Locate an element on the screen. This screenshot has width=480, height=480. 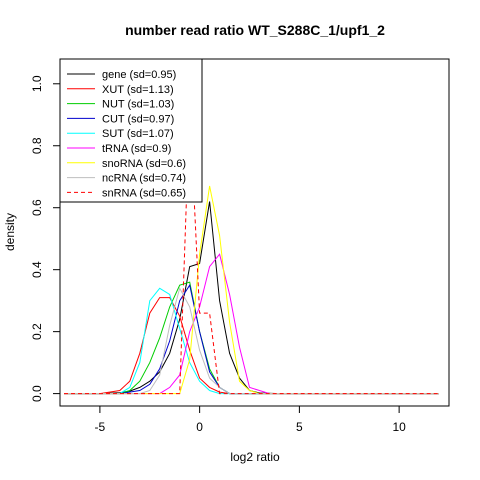
legend-label: snoRNA (sd=0.6) is located at coordinates (144, 164).